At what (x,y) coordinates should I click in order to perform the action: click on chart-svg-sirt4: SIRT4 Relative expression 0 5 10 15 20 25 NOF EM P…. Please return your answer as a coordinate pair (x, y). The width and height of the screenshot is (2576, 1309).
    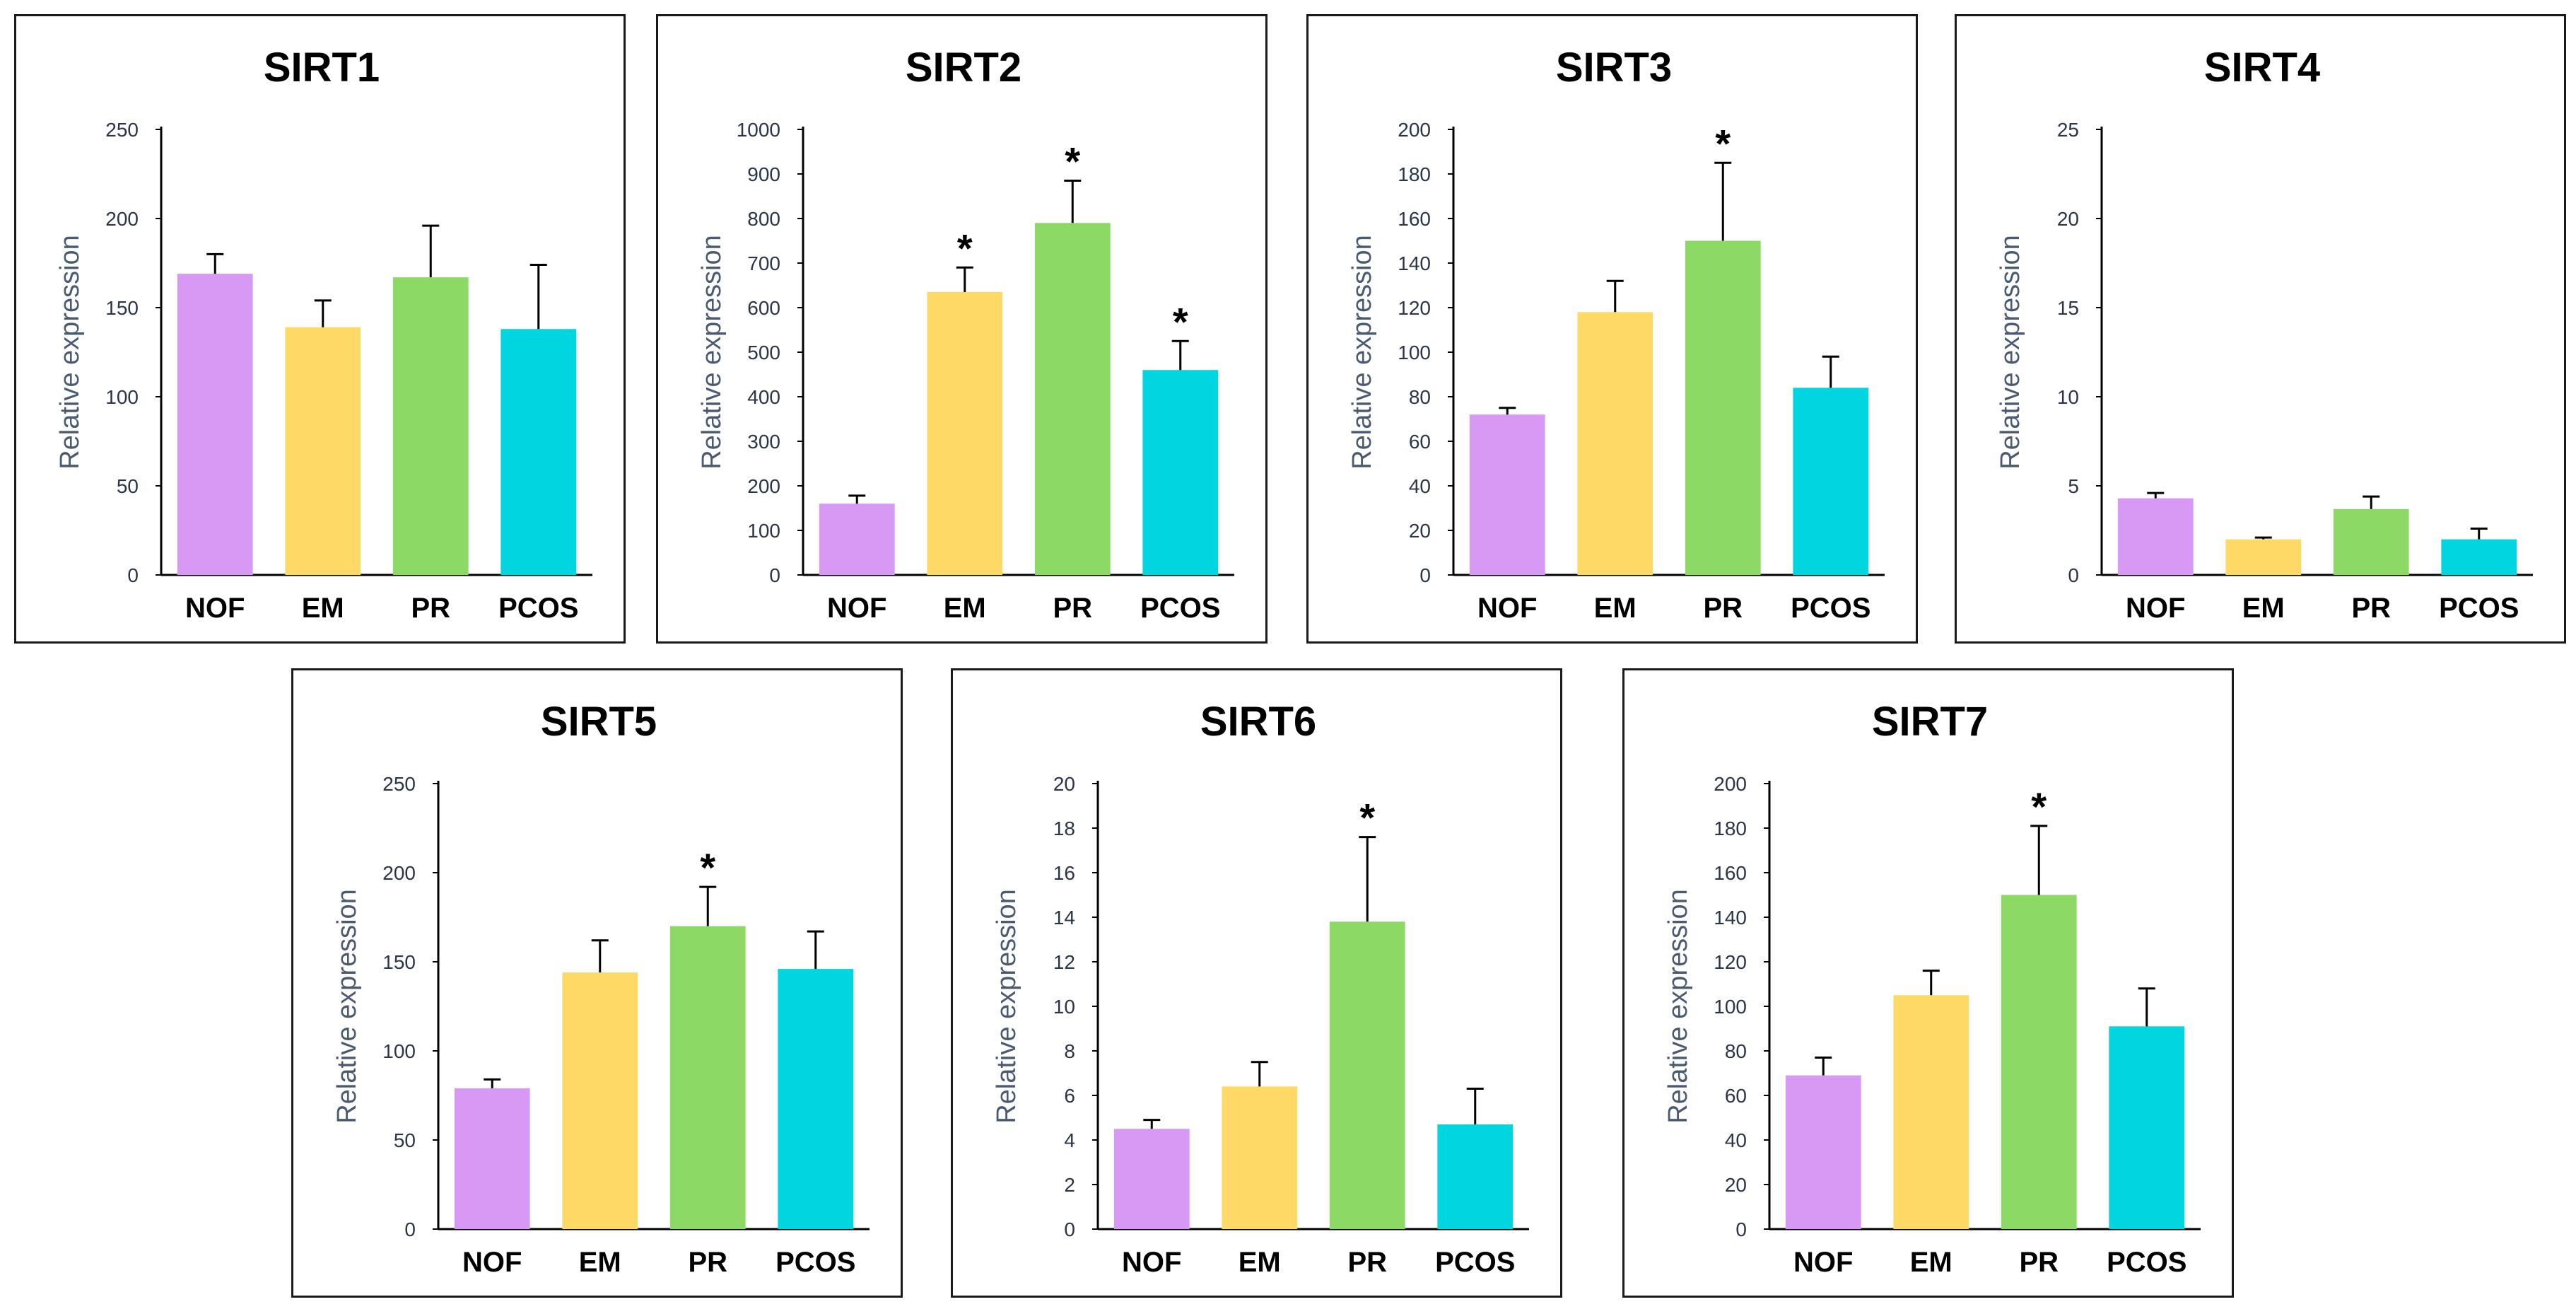
    Looking at the image, I should click on (2265, 334).